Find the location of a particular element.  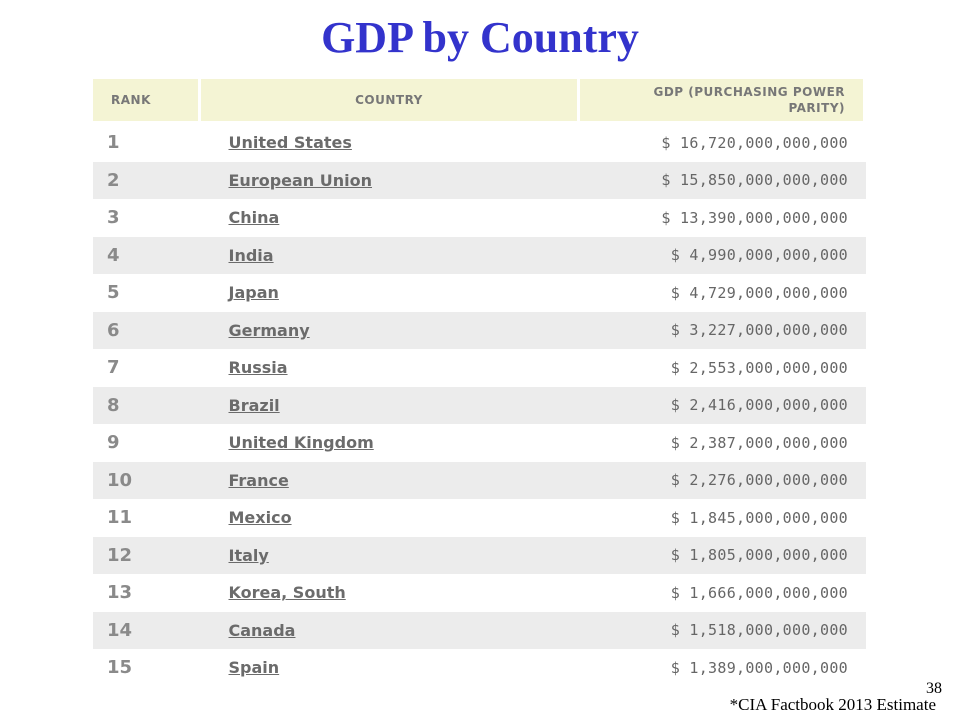

country-cell: United States is located at coordinates (389, 143).